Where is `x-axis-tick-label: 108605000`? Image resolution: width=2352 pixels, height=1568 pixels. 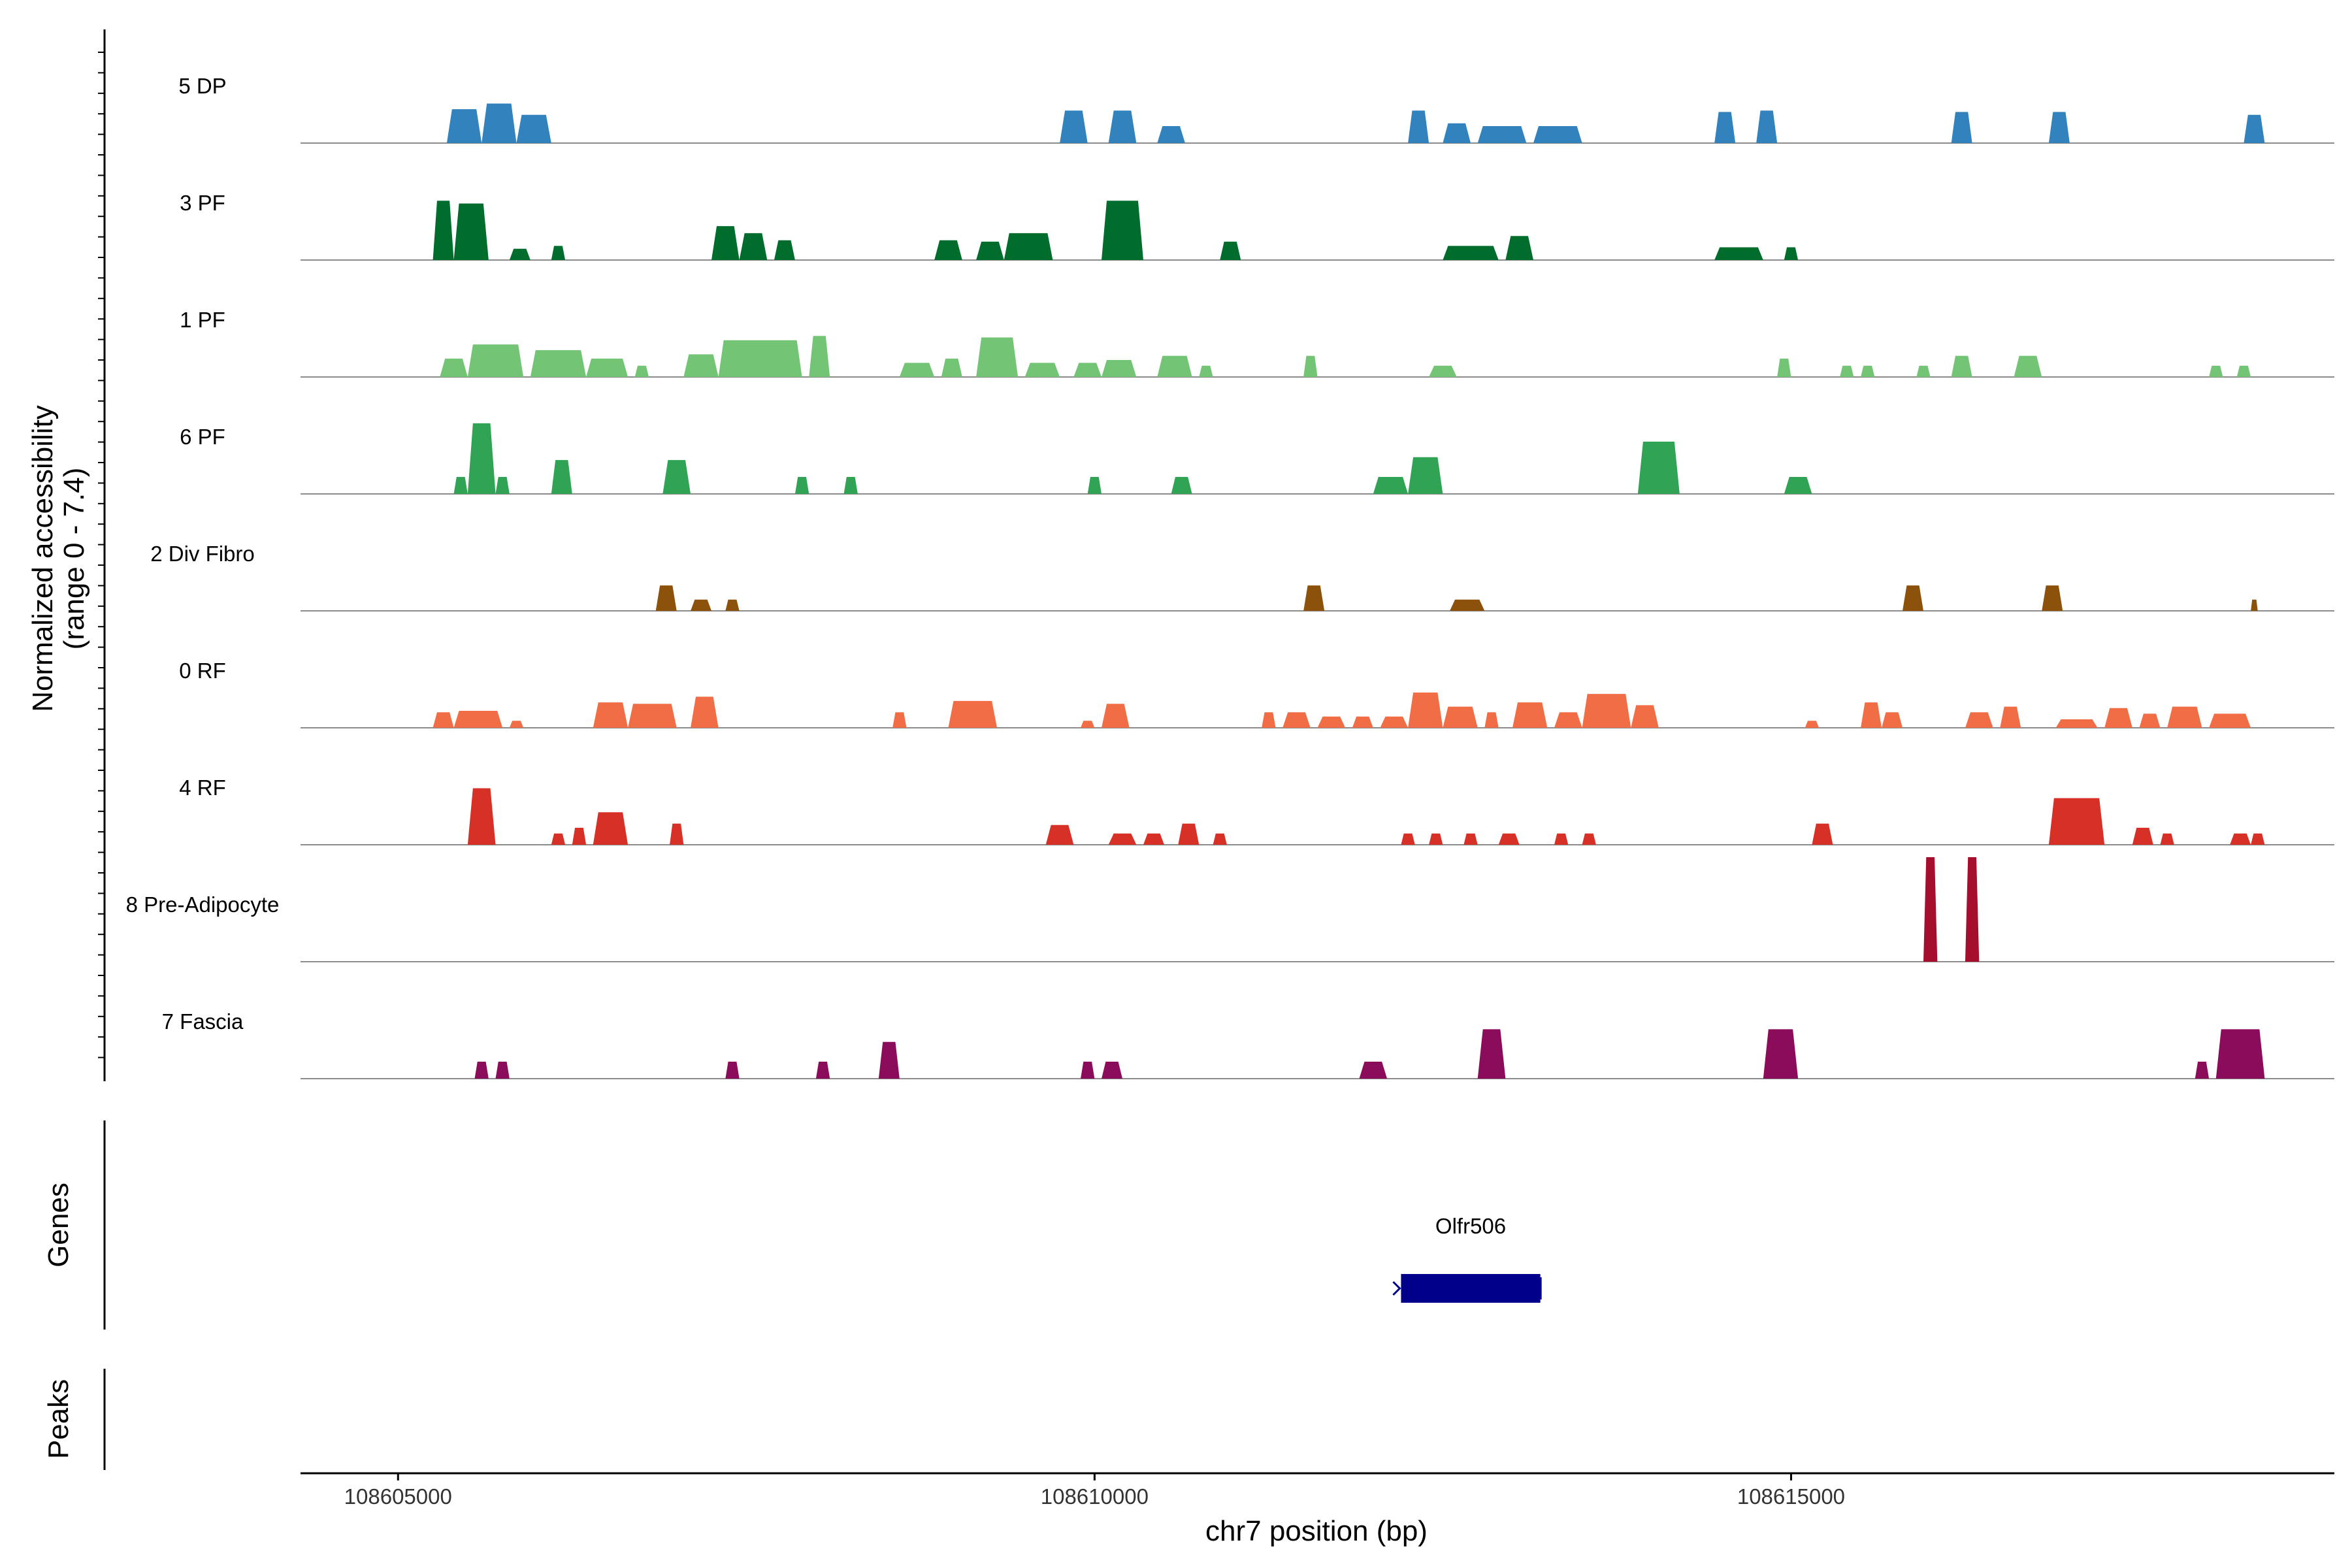 x-axis-tick-label: 108605000 is located at coordinates (398, 1496).